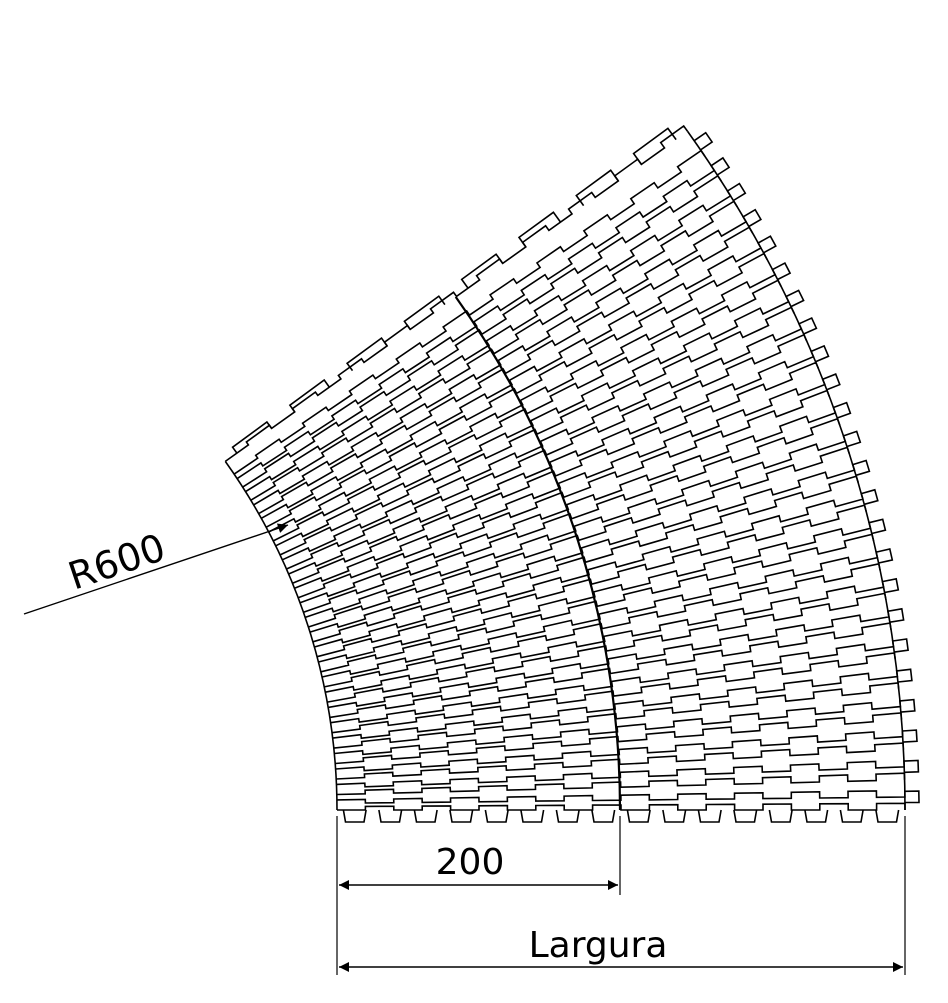 The height and width of the screenshot is (1003, 948). I want to click on center-guide-line, so click(538, 553).